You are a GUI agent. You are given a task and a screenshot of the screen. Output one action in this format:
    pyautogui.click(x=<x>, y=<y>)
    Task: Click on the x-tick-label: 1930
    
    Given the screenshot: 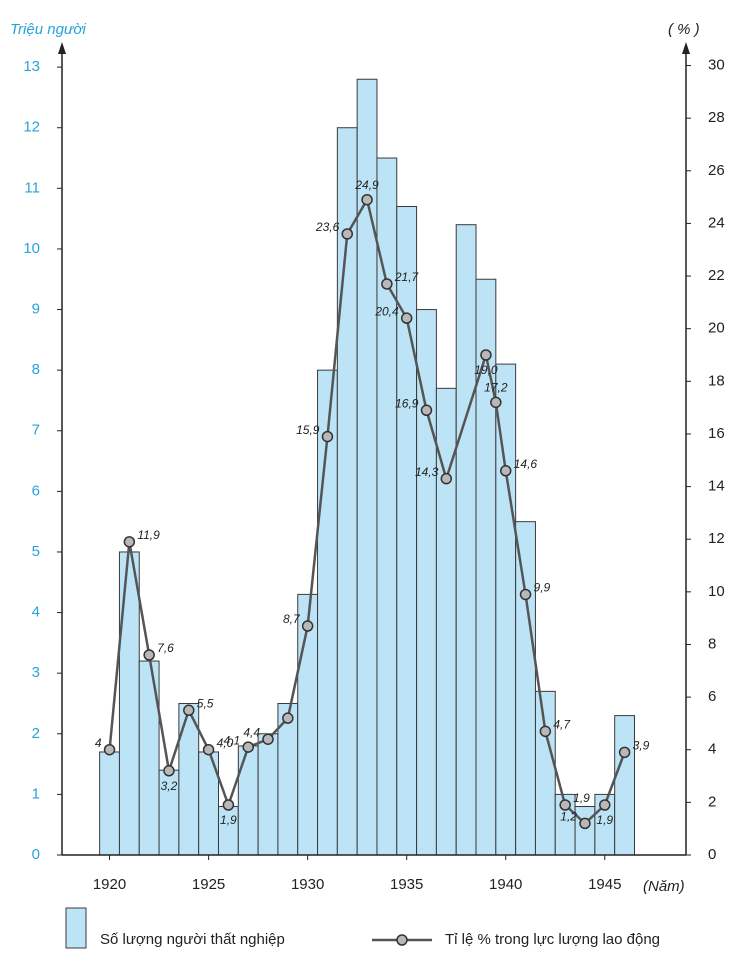 What is the action you would take?
    pyautogui.click(x=307, y=884)
    